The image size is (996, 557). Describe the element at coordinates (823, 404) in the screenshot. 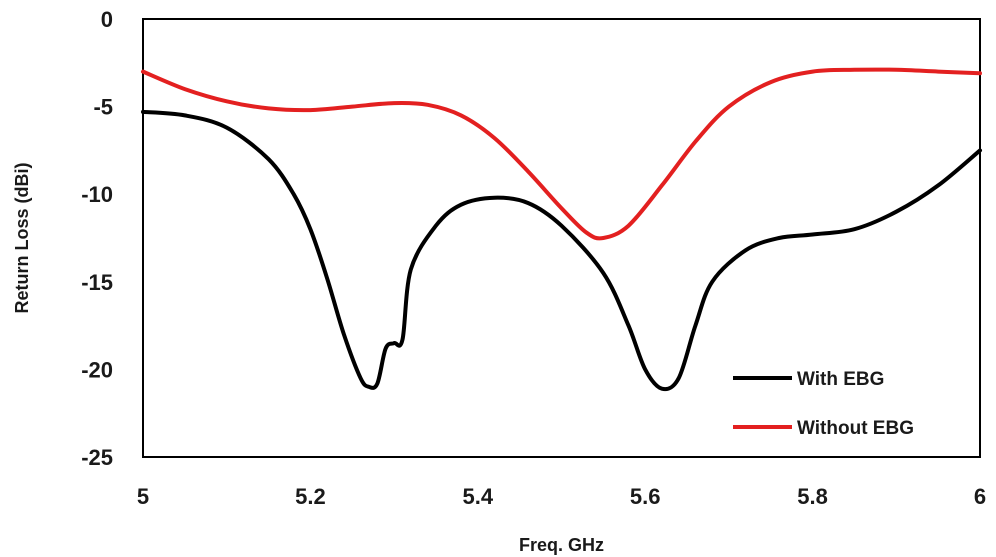

I see `legend: With EBG Without EBG` at that location.